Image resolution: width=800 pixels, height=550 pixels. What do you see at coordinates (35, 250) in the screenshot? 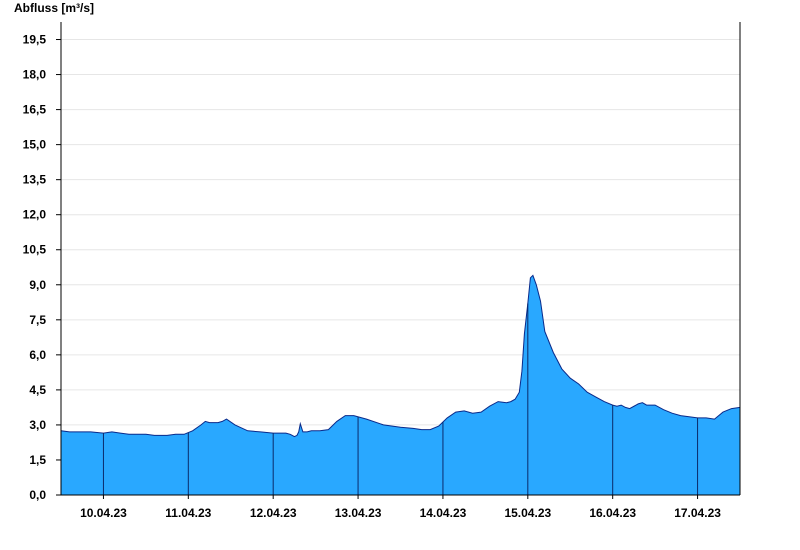
I see `y-tick-label: 10,5` at bounding box center [35, 250].